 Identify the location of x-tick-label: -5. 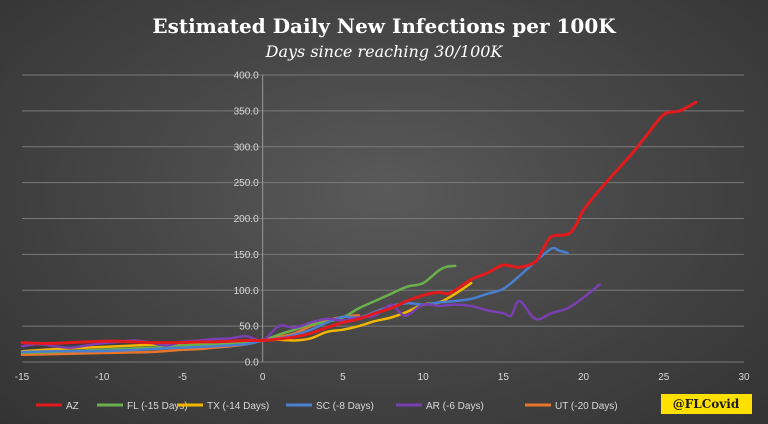
(182, 377).